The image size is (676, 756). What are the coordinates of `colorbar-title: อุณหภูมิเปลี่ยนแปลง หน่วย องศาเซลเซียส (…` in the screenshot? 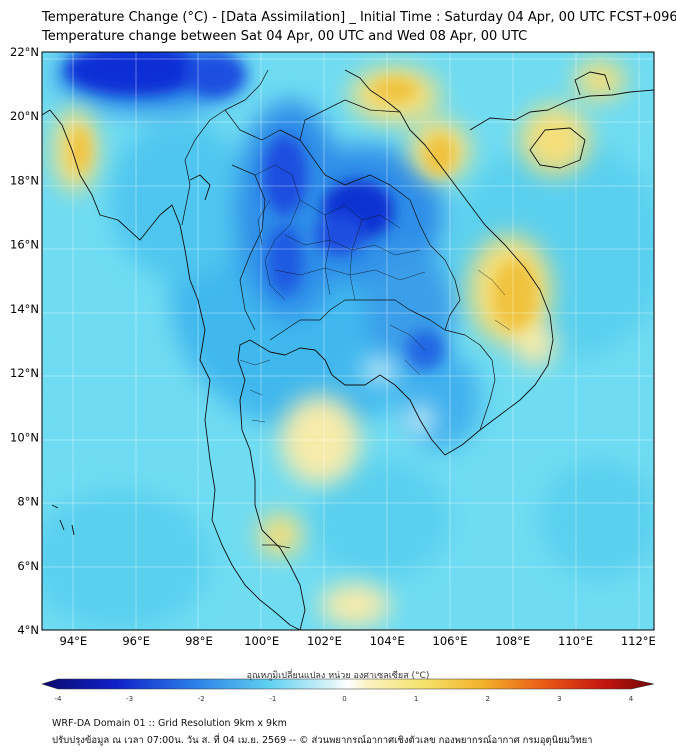 It's located at (338, 676).